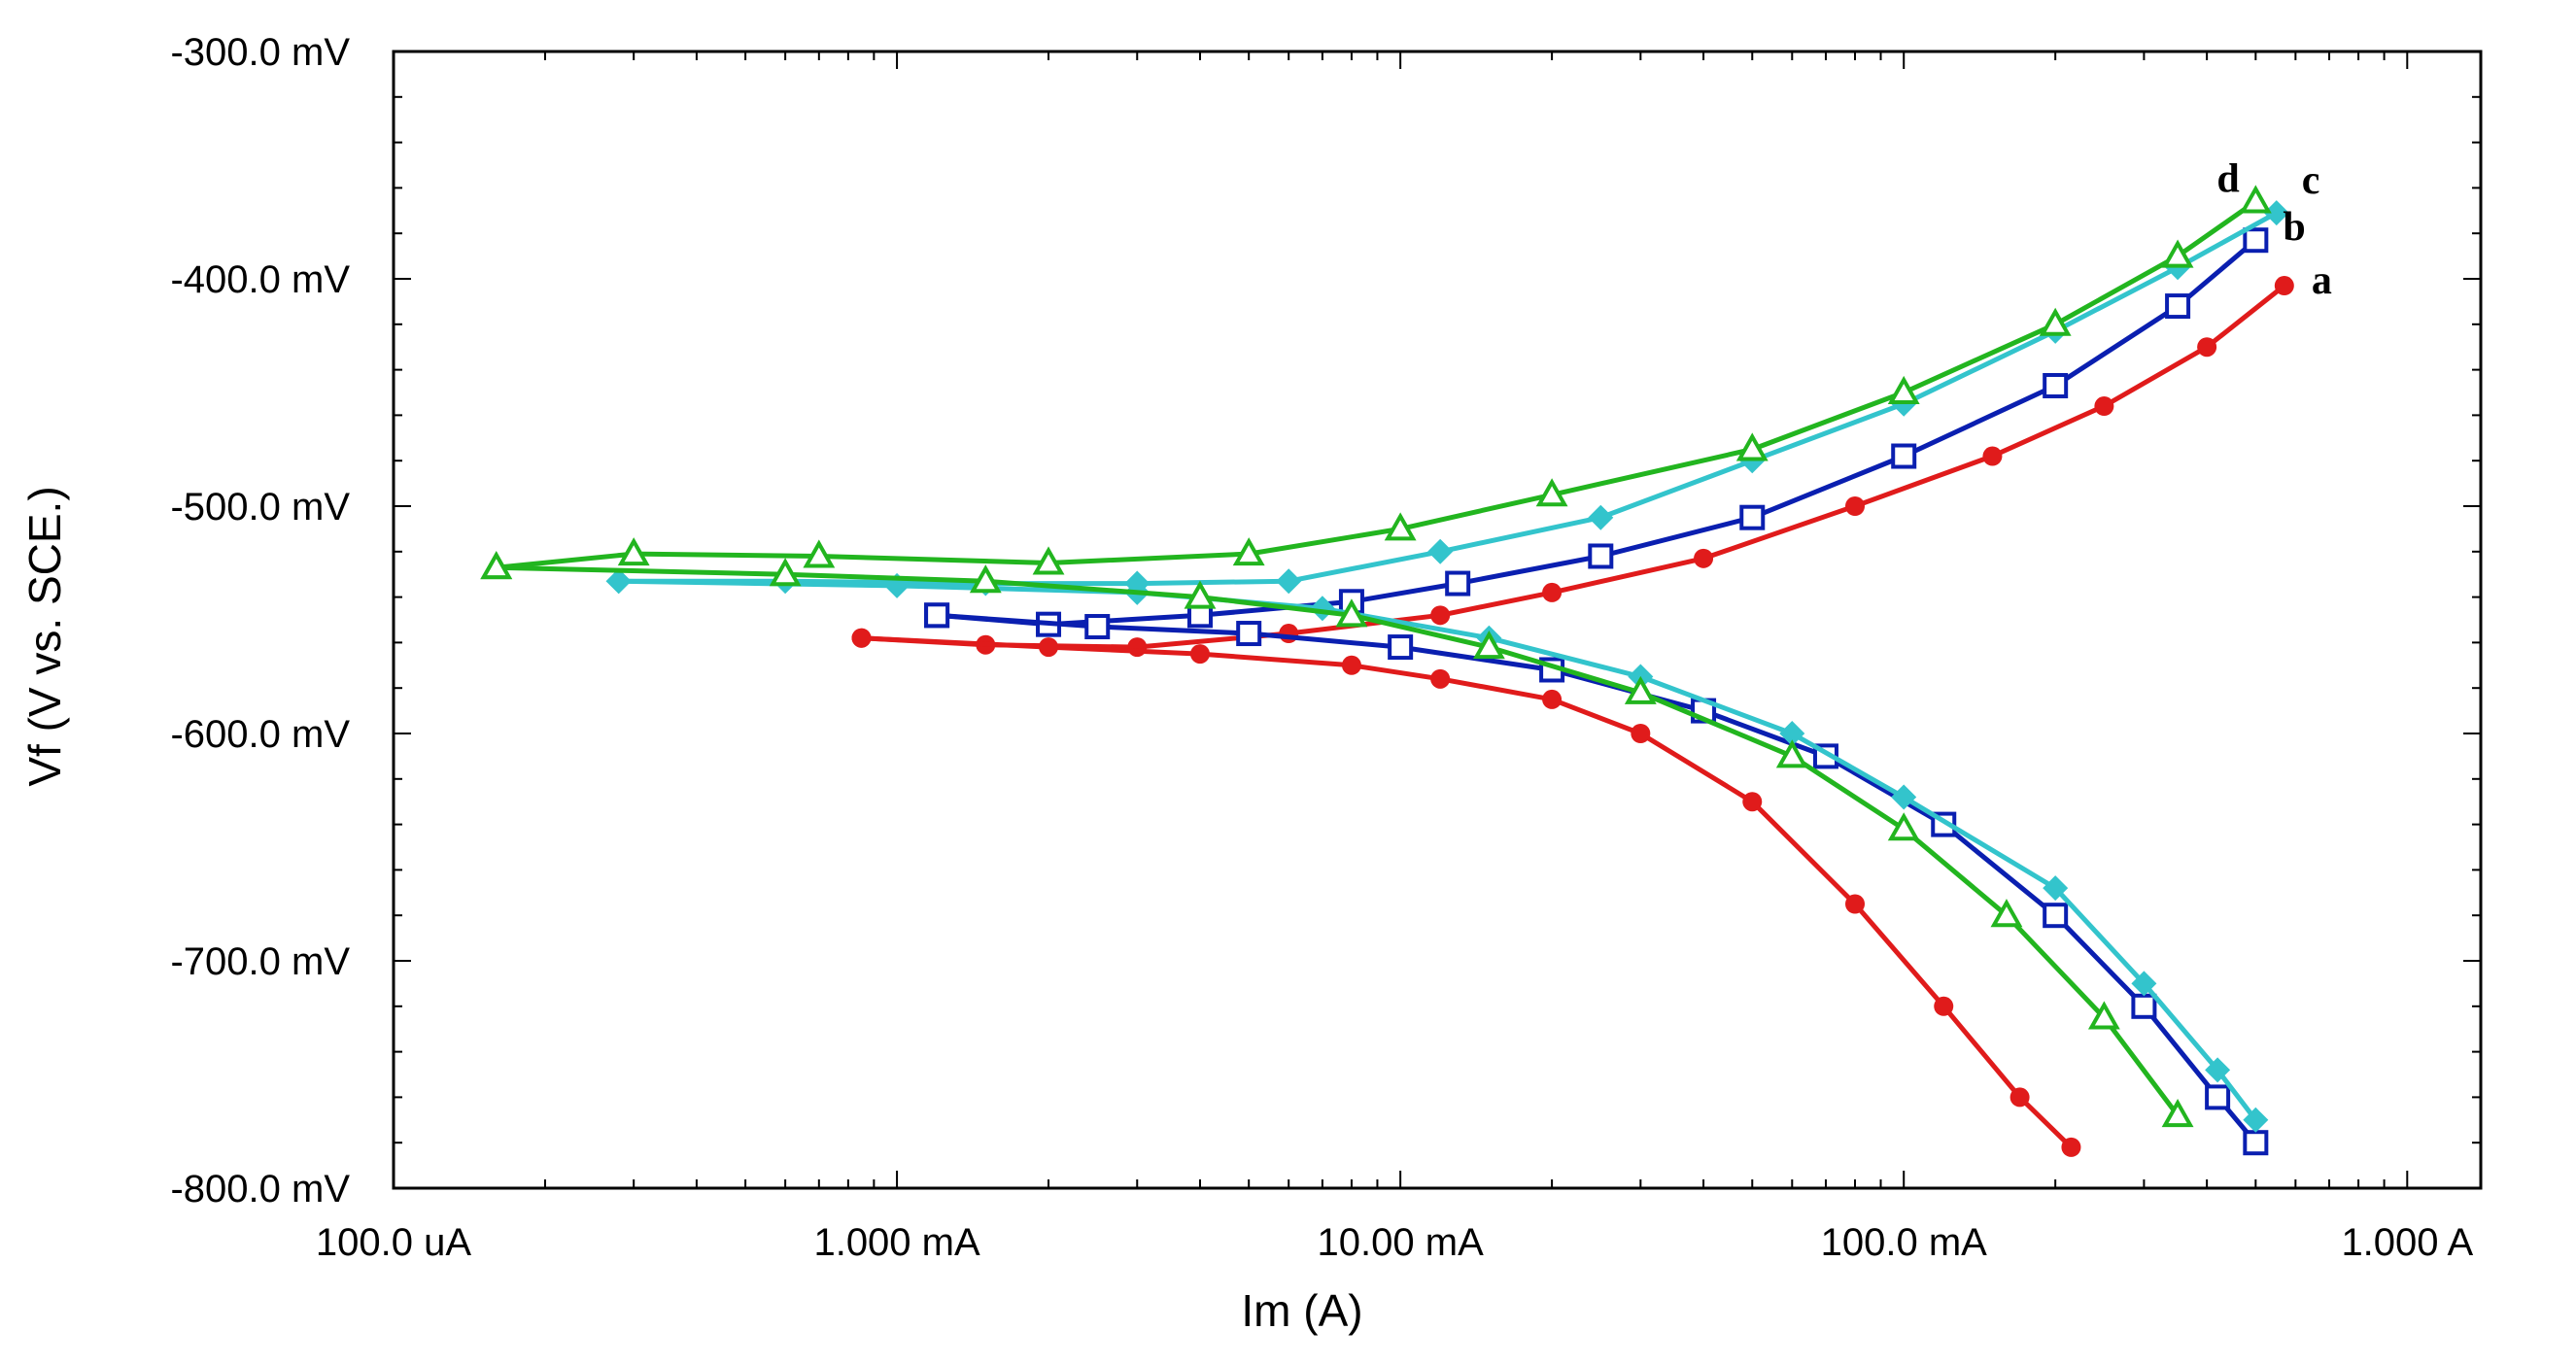  Describe the element at coordinates (2311, 180) in the screenshot. I see `series-label-c: c` at that location.